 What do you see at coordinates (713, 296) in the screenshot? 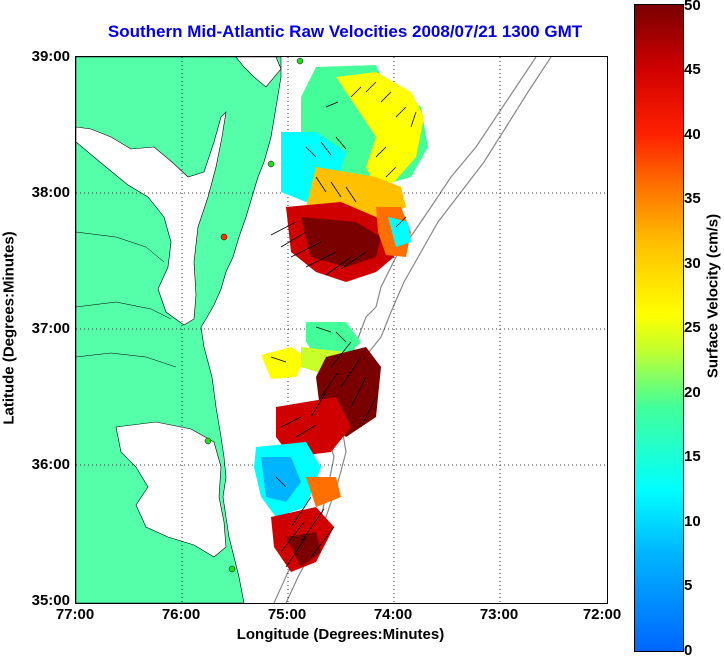
I see `colorbar-label: Surface Velocity (cm/s)` at bounding box center [713, 296].